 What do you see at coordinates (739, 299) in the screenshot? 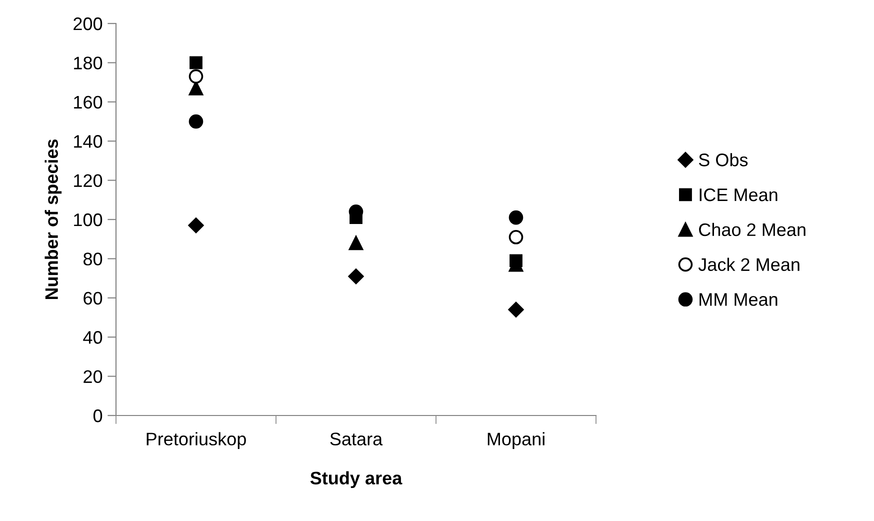
I see `legend-label: MM Mean` at bounding box center [739, 299].